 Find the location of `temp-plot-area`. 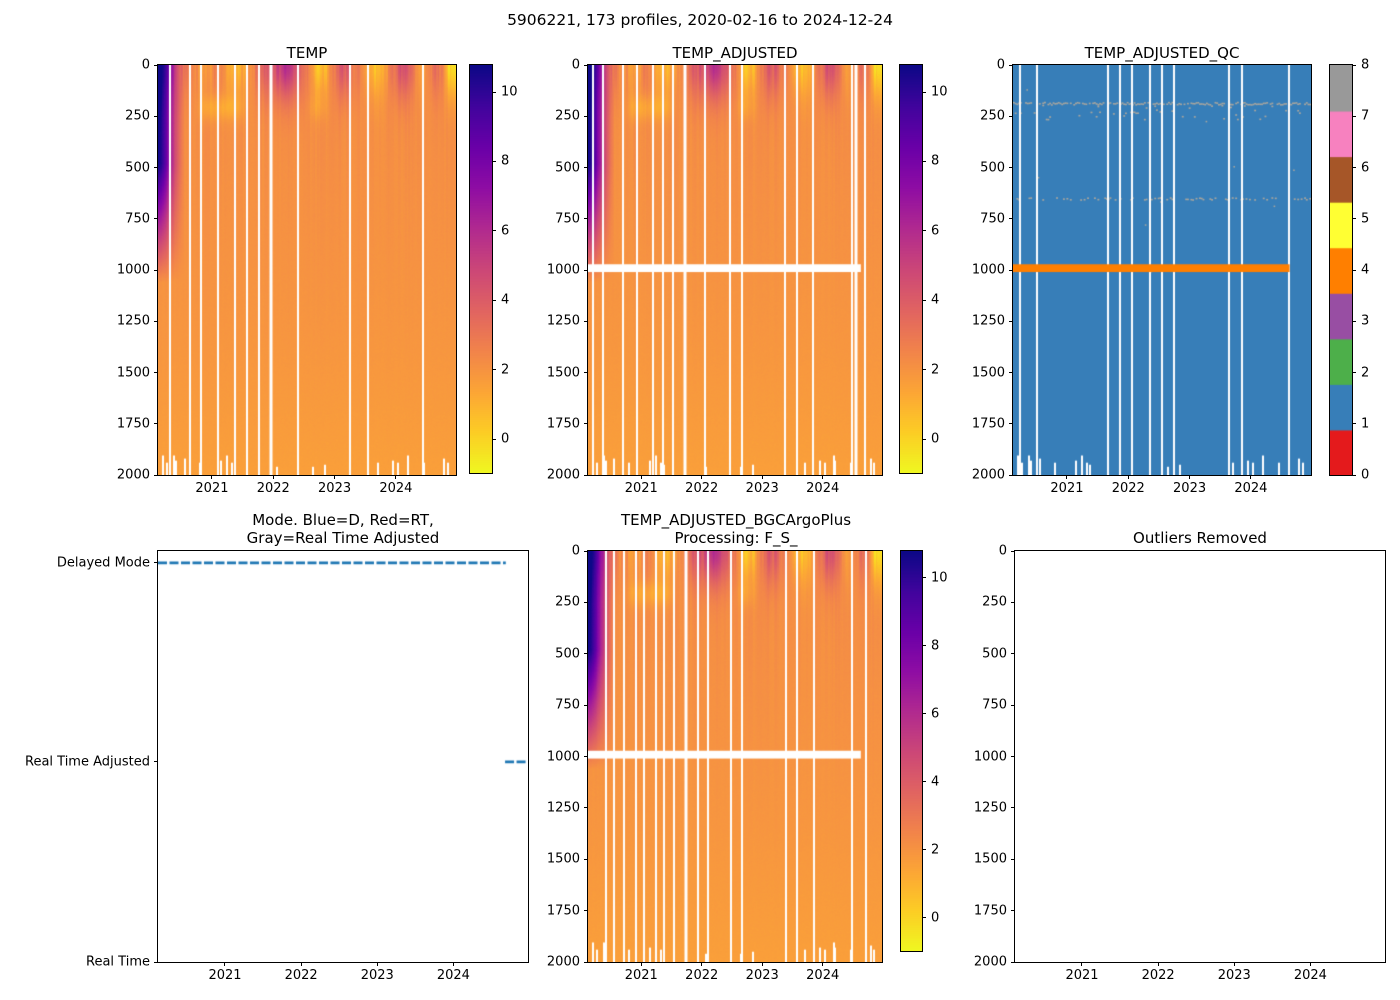

temp-plot-area is located at coordinates (307, 270).